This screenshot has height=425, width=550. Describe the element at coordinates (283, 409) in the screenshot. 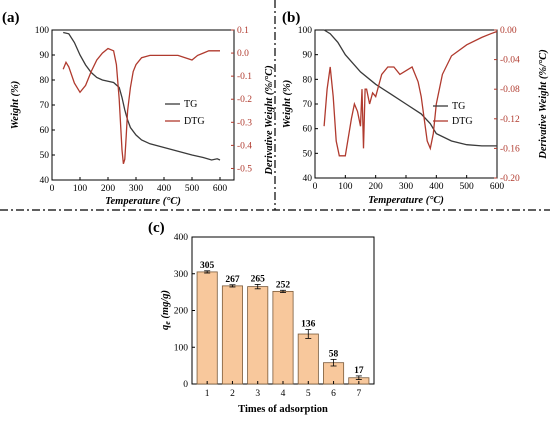

I see `x-axis-title-c: Times of adsorption` at that location.